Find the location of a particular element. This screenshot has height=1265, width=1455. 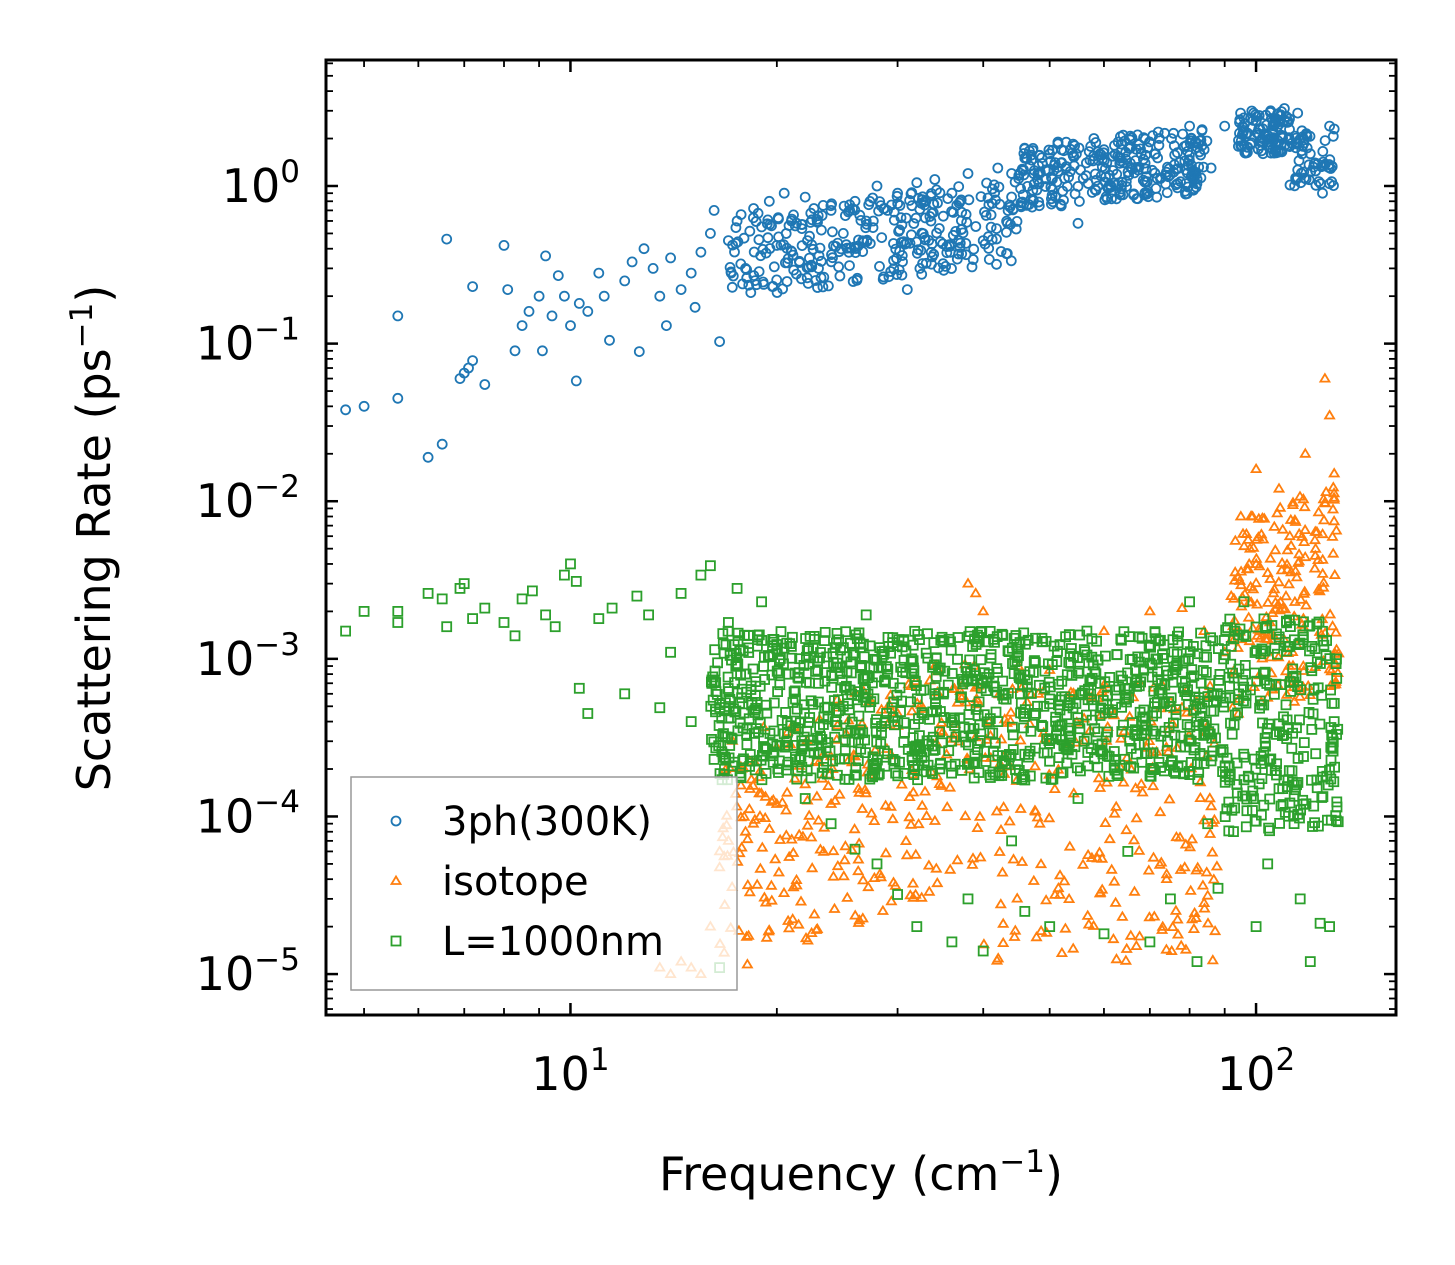

x-tick-label-exponent: 2 is located at coordinates (1285, 1060).